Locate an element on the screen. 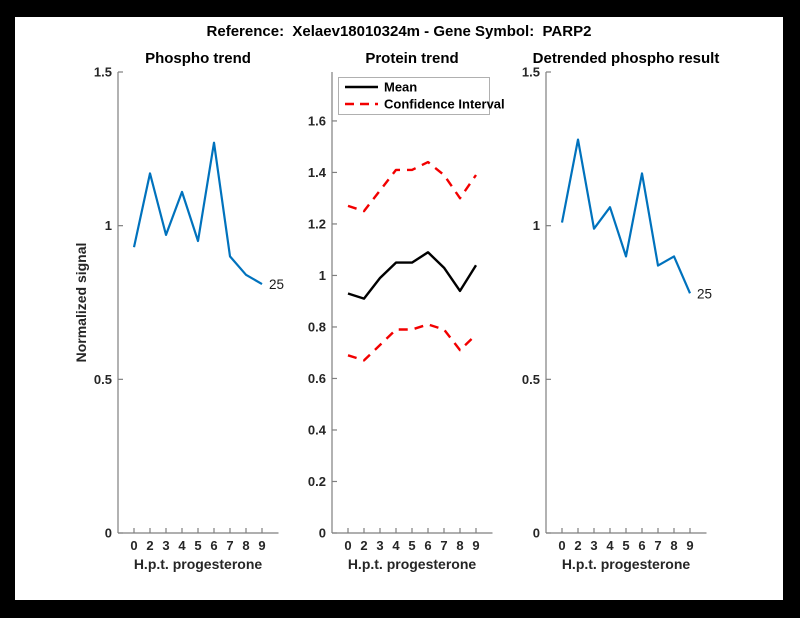 The image size is (800, 618). y-tick-label: 0.8 is located at coordinates (317, 326).